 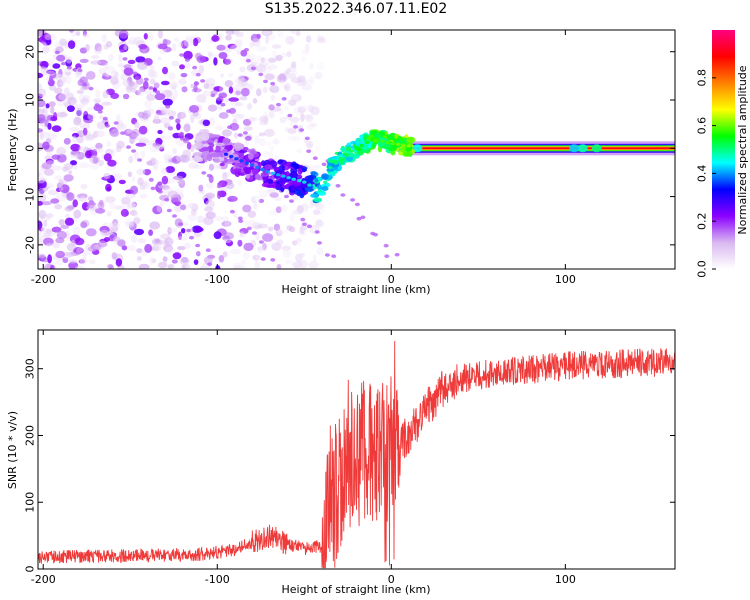 I want to click on colorbar-ticks: 0.0 0.2 0.4 0.6 0.8, so click(x=706, y=173).